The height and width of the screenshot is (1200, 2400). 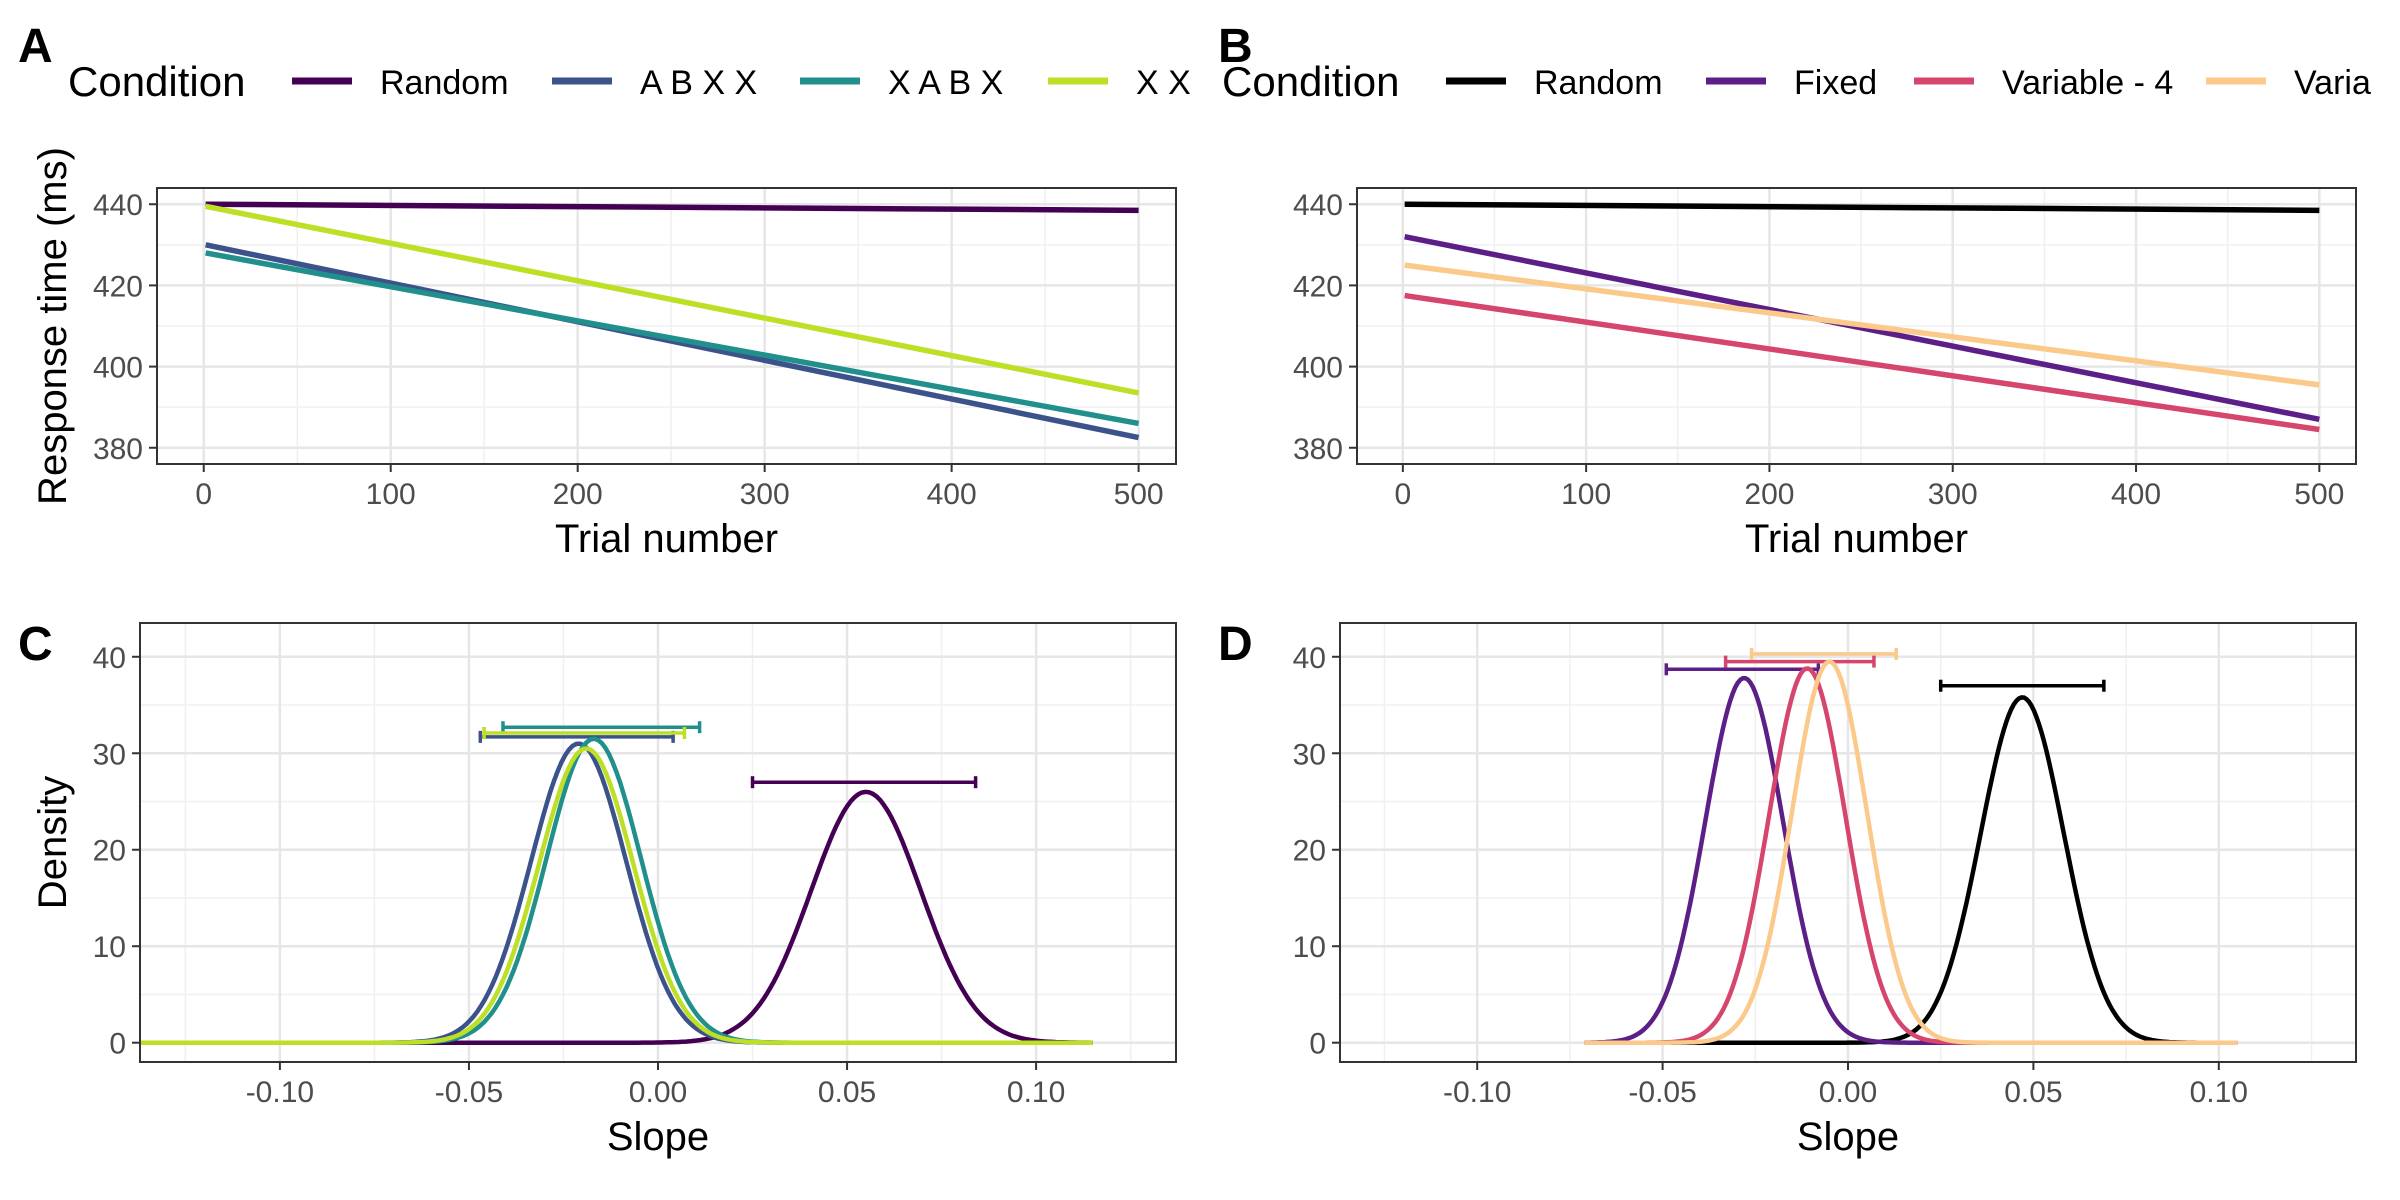 I want to click on panel-label-a: A, so click(x=35, y=46).